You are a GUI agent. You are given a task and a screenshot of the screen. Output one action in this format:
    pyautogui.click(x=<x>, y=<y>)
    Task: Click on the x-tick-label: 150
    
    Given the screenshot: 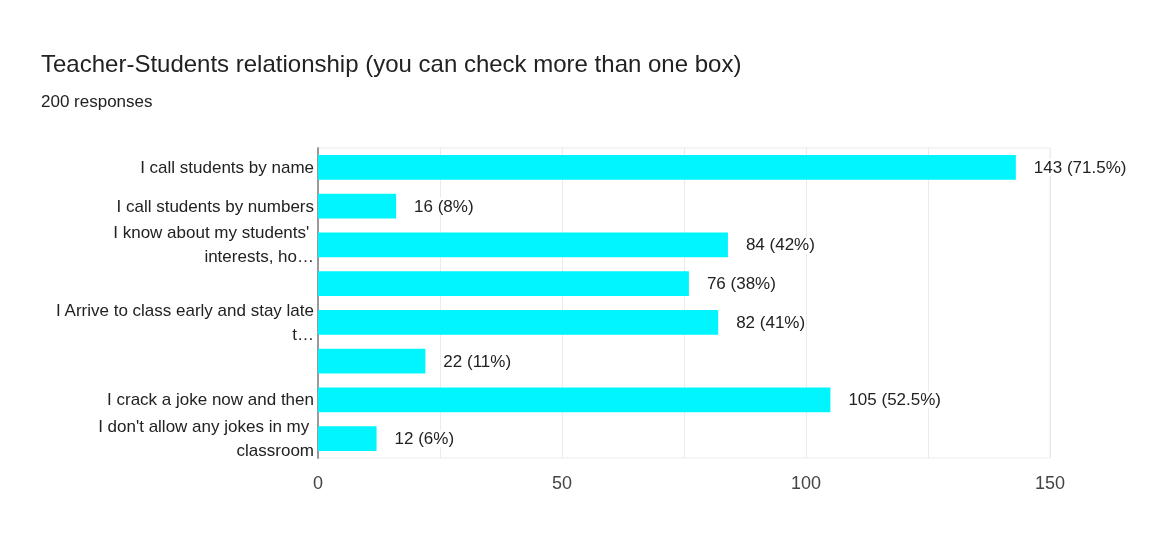 What is the action you would take?
    pyautogui.click(x=1050, y=483)
    